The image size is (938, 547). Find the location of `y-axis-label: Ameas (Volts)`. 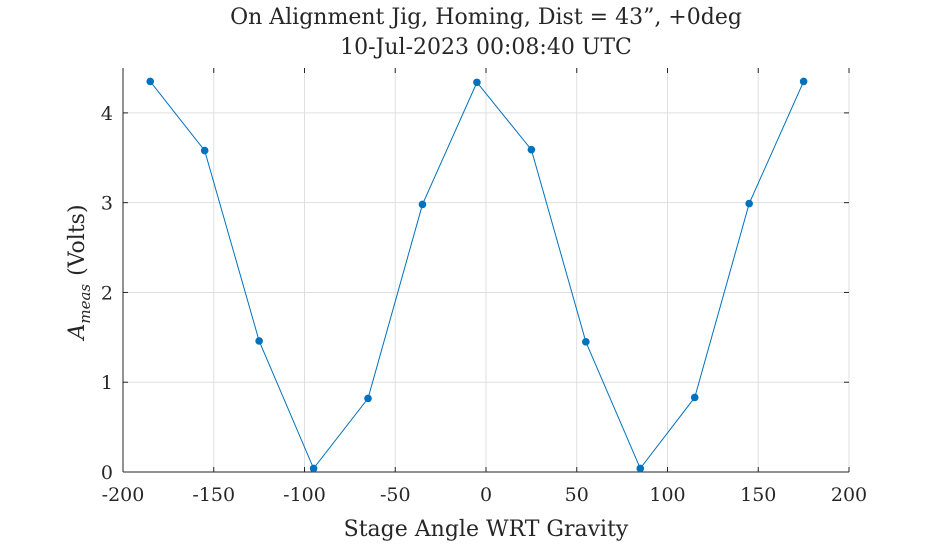

y-axis-label: Ameas (Volts) is located at coordinates (79, 272).